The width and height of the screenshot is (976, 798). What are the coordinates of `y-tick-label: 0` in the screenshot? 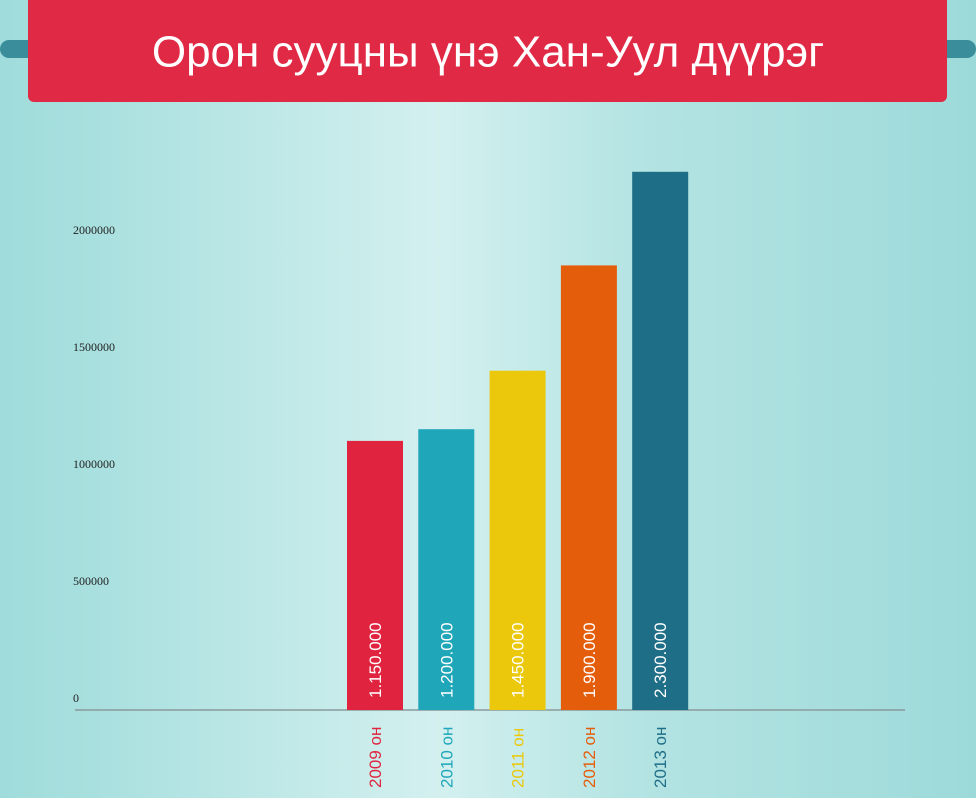 It's located at (76, 698).